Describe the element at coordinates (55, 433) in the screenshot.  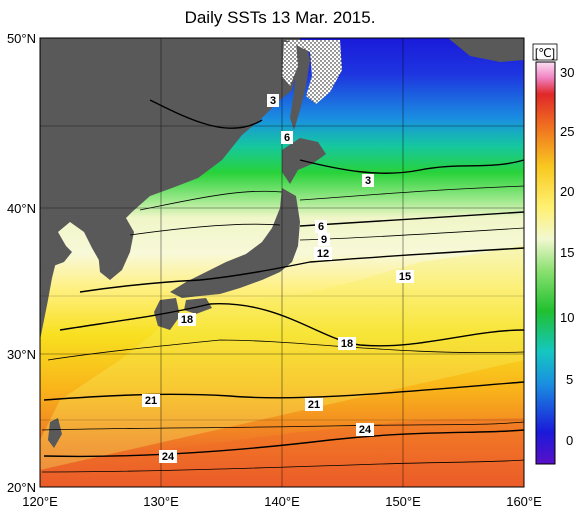
I see `taiwan-island` at that location.